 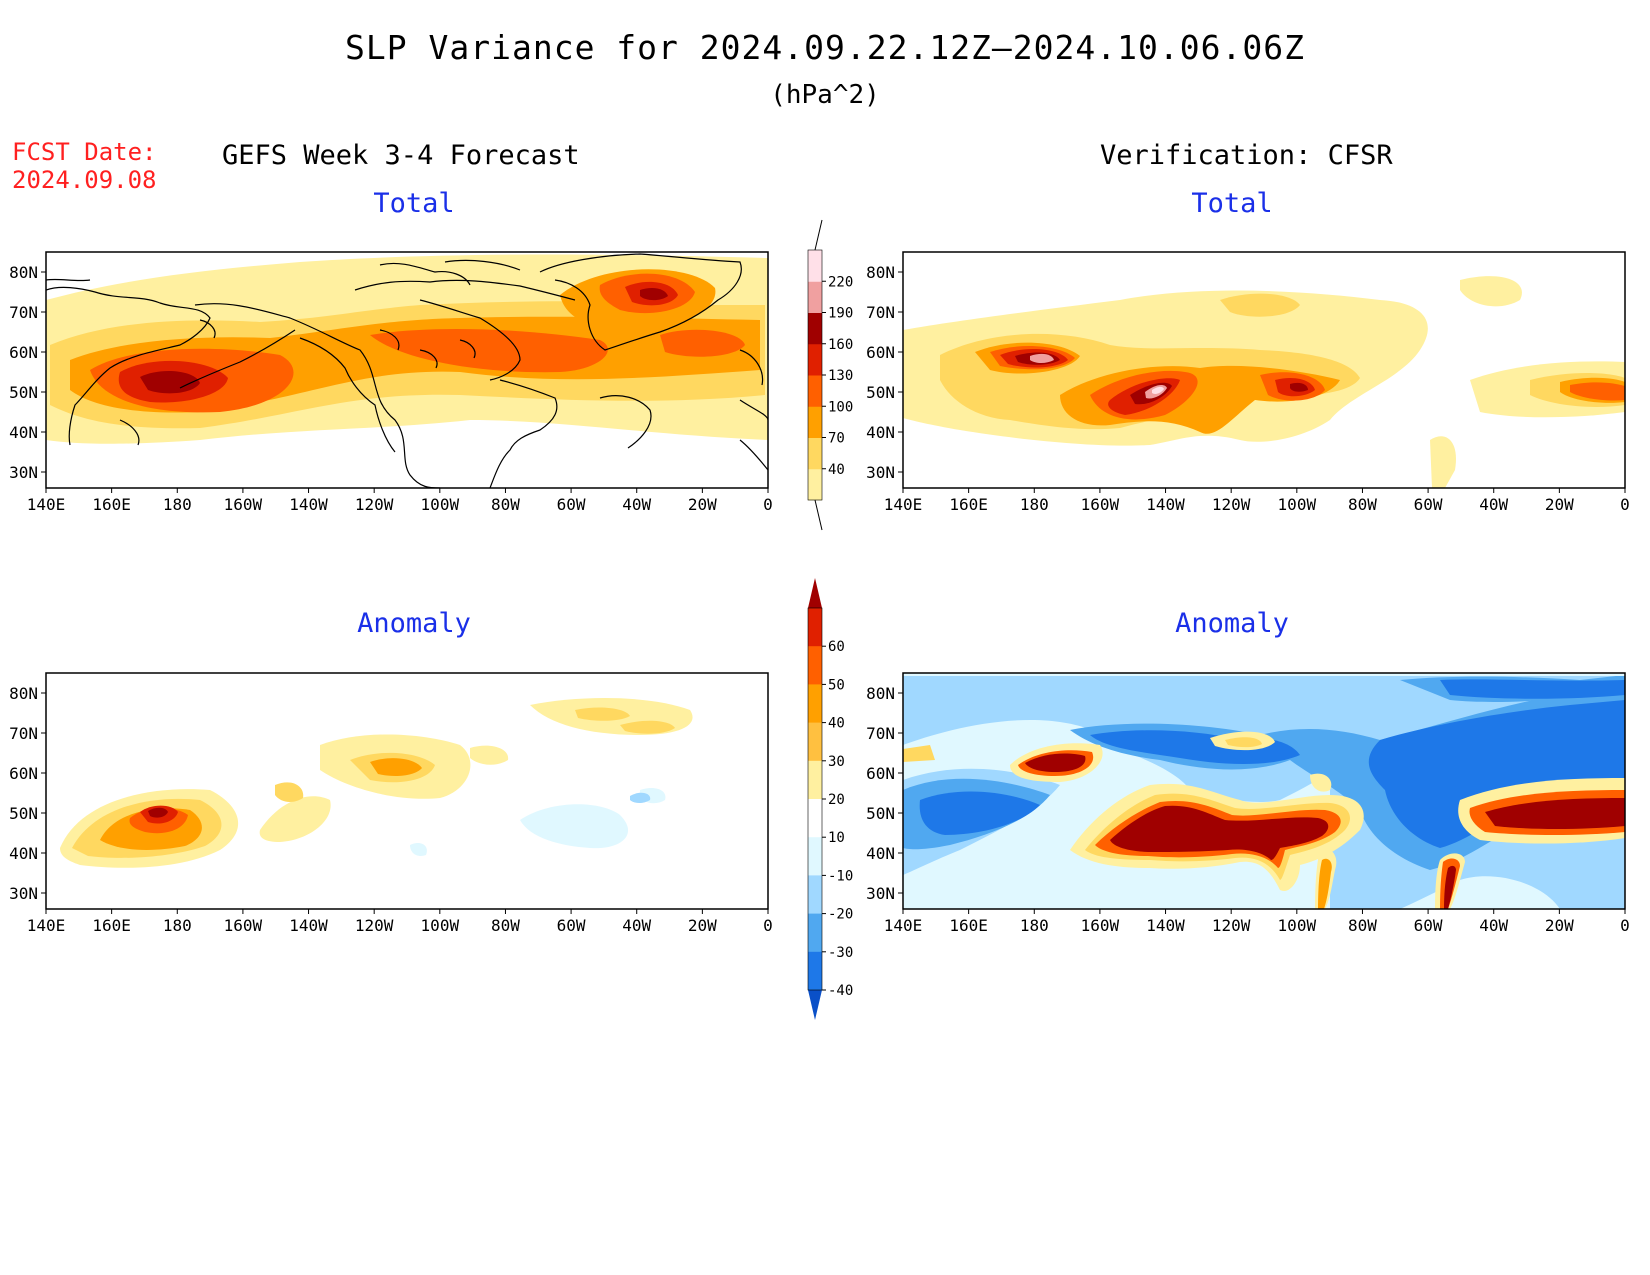 What do you see at coordinates (414, 623) in the screenshot?
I see `forecast-anomaly-title: Anomaly` at bounding box center [414, 623].